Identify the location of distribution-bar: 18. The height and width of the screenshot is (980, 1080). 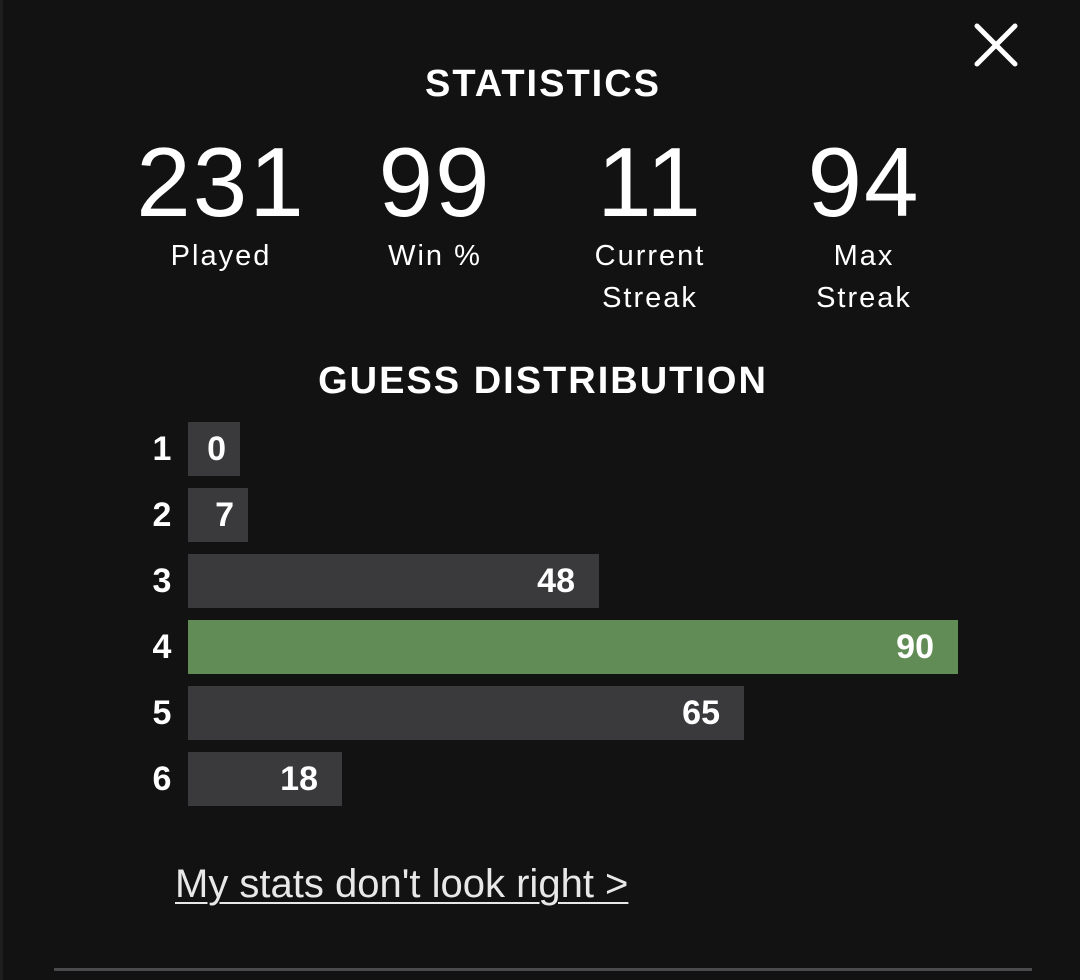
(265, 779).